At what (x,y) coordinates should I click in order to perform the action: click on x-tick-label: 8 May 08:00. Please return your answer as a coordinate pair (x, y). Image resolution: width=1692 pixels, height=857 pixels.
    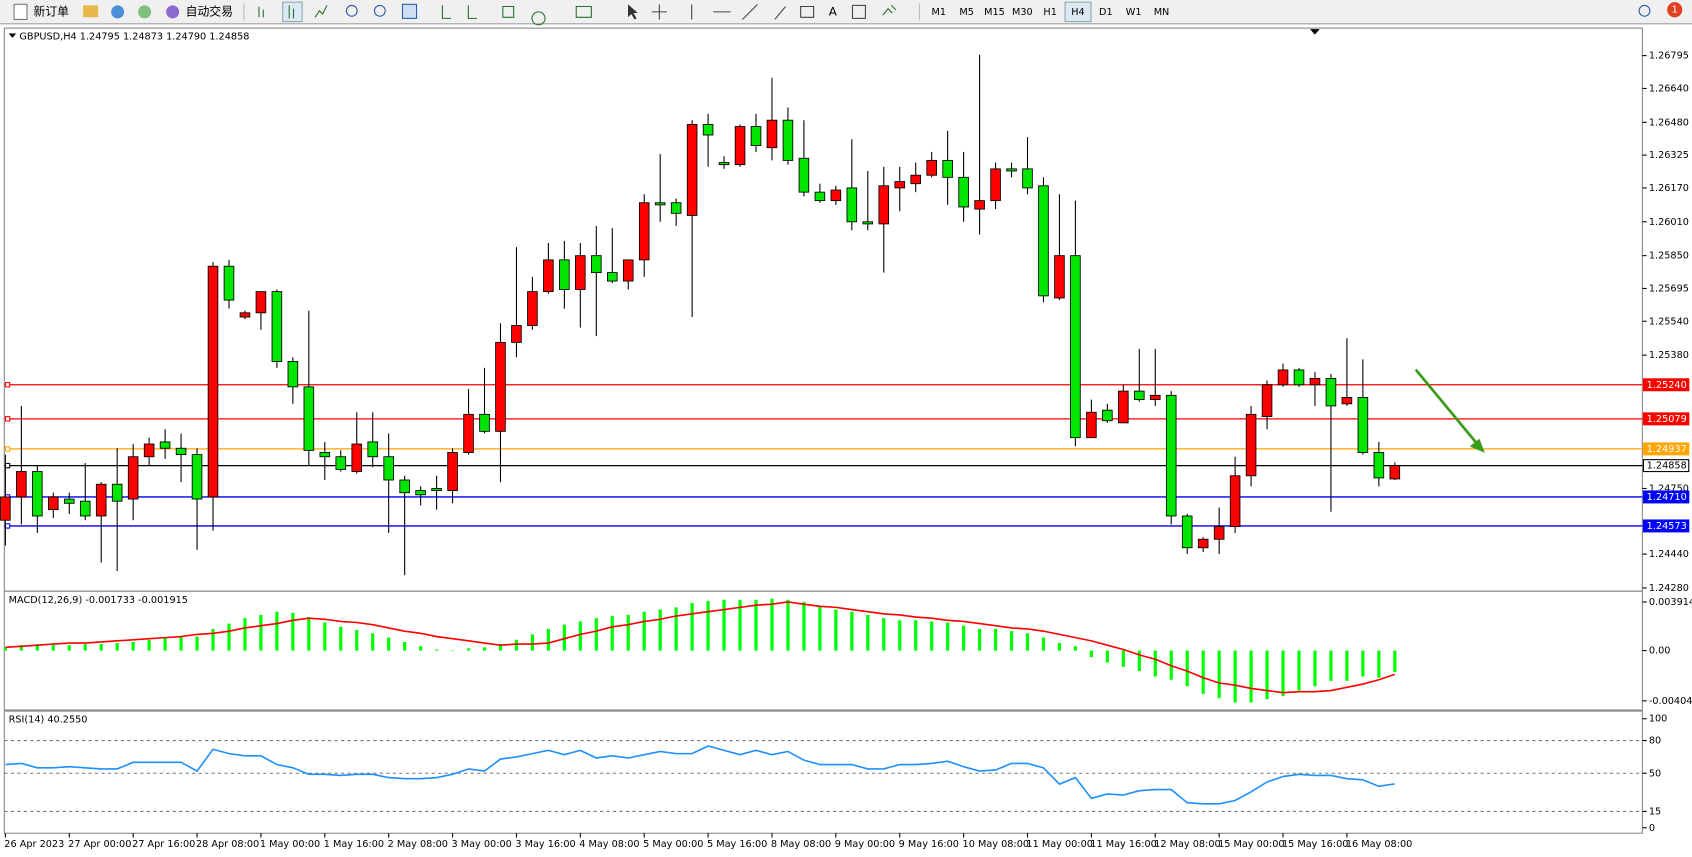
    Looking at the image, I should click on (801, 844).